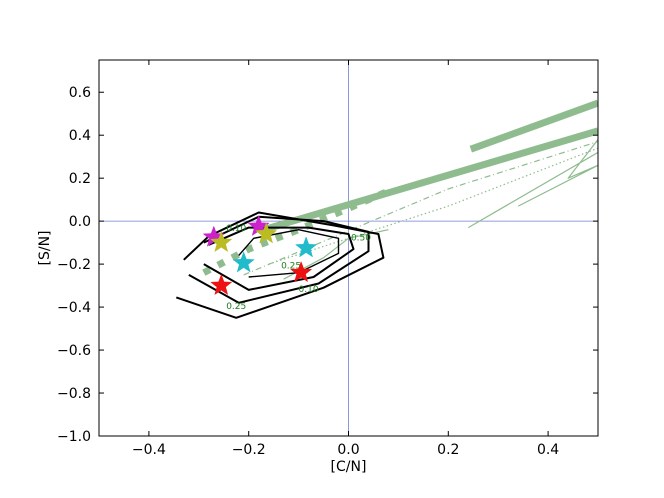 This screenshot has width=664, height=498. Describe the element at coordinates (74, 265) in the screenshot. I see `y-tick-label: −0.2` at that location.